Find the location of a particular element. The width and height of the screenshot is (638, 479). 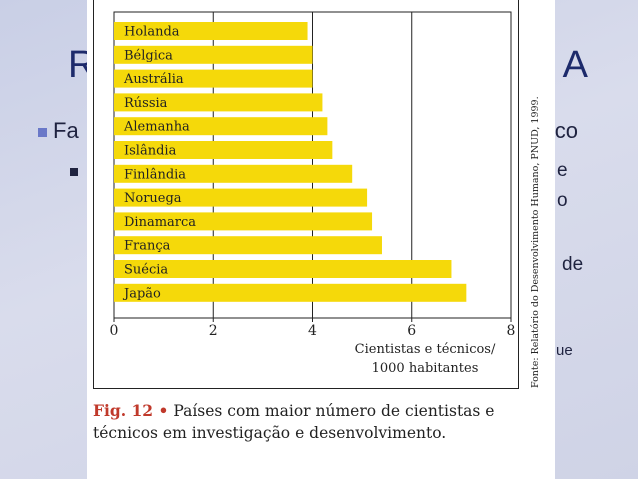

sub-bullet-square-icon is located at coordinates (74, 171).